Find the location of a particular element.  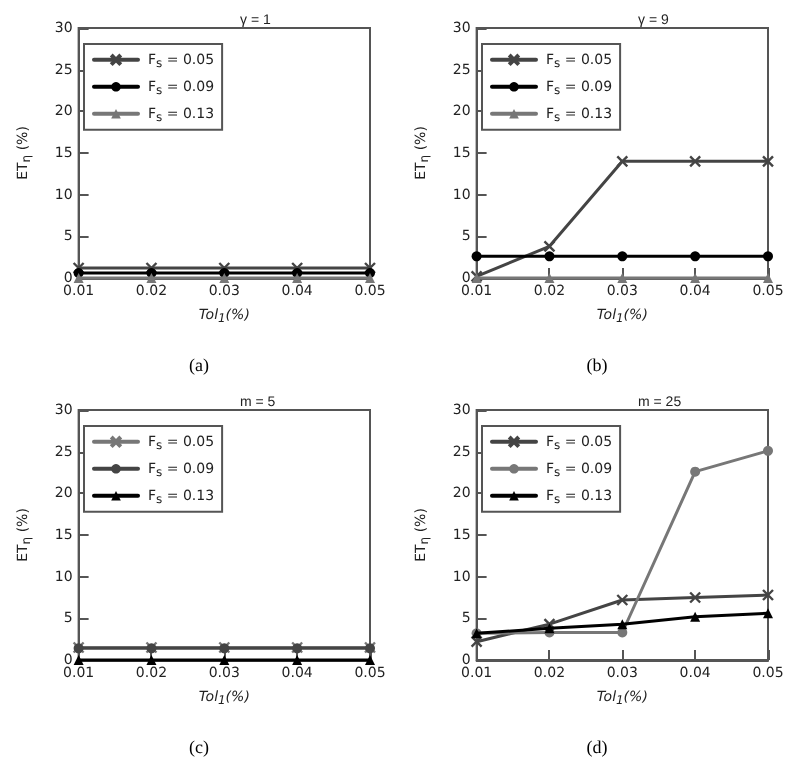

text: (d) is located at coordinates (597, 747).